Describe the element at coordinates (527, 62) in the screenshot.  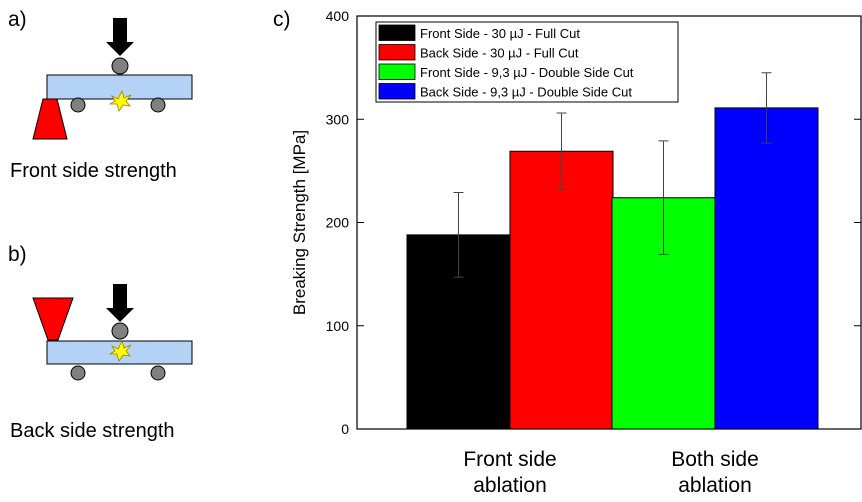
I see `legend-box` at that location.